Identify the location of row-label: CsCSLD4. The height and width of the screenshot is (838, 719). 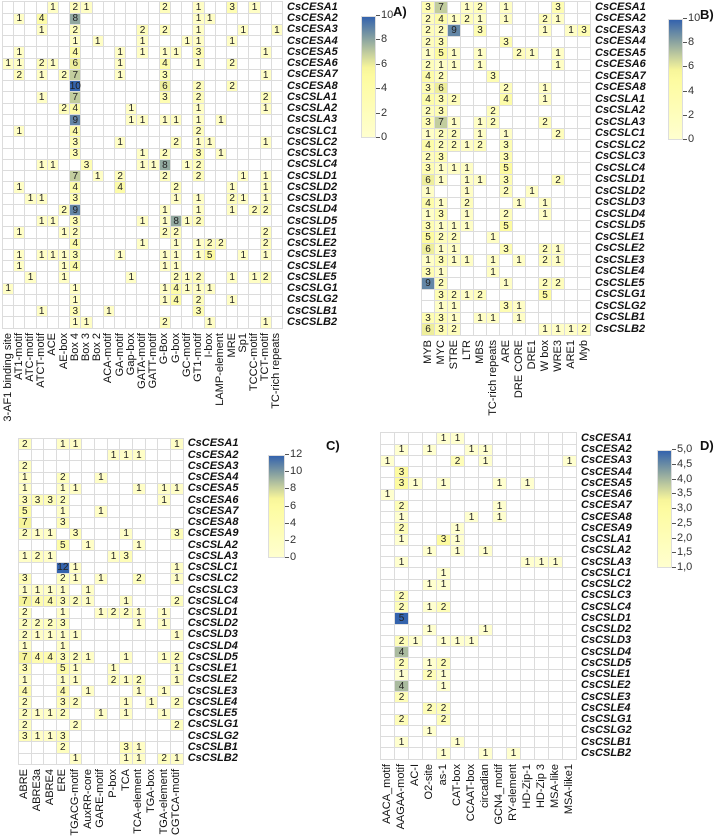
(606, 651).